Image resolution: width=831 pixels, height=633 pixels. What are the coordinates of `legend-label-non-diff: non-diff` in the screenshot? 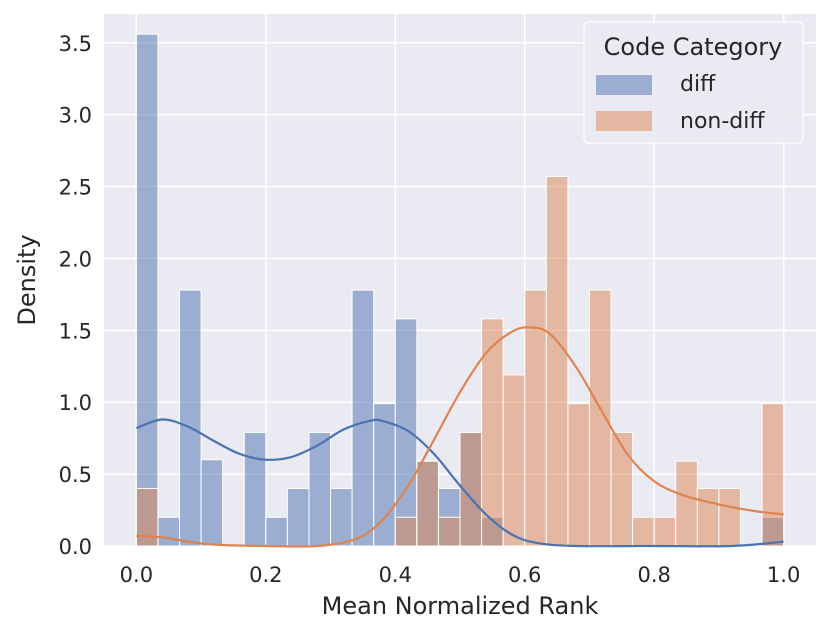 It's located at (722, 121).